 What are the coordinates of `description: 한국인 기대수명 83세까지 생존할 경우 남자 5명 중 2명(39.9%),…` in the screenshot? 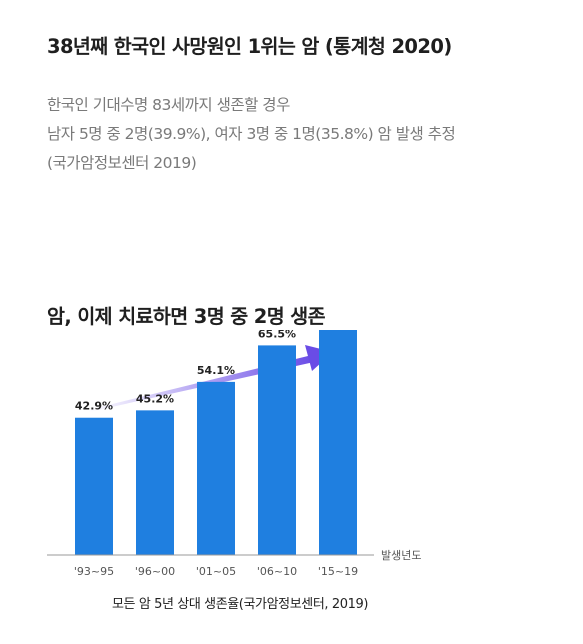 It's located at (251, 134).